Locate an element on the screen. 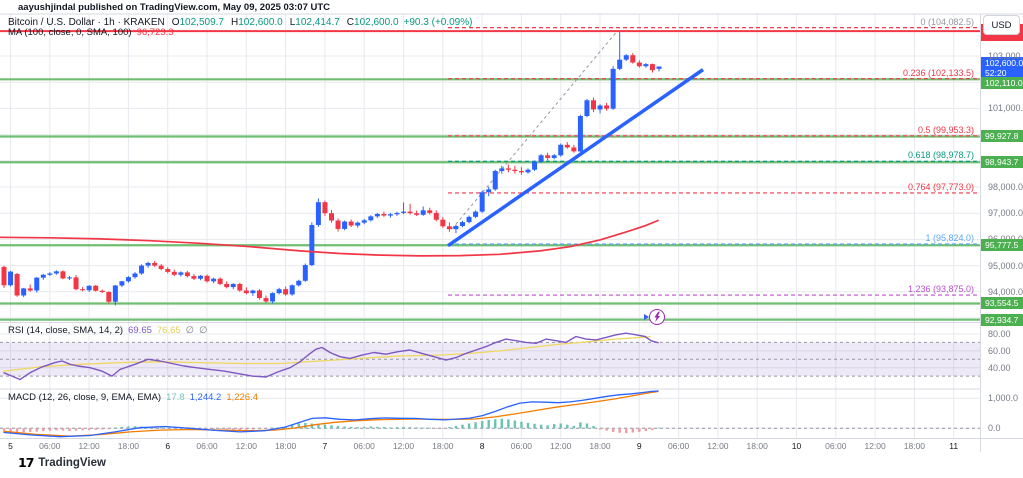 This screenshot has width=1023, height=478. macd-scale-label: 0.0 is located at coordinates (994, 428).